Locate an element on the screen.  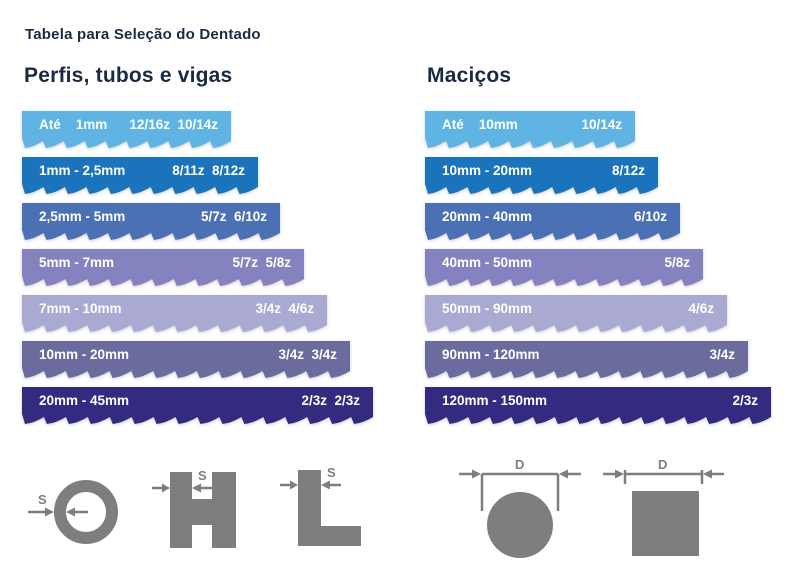
blade-text: Até 10mm 10/14z is located at coordinates (530, 124).